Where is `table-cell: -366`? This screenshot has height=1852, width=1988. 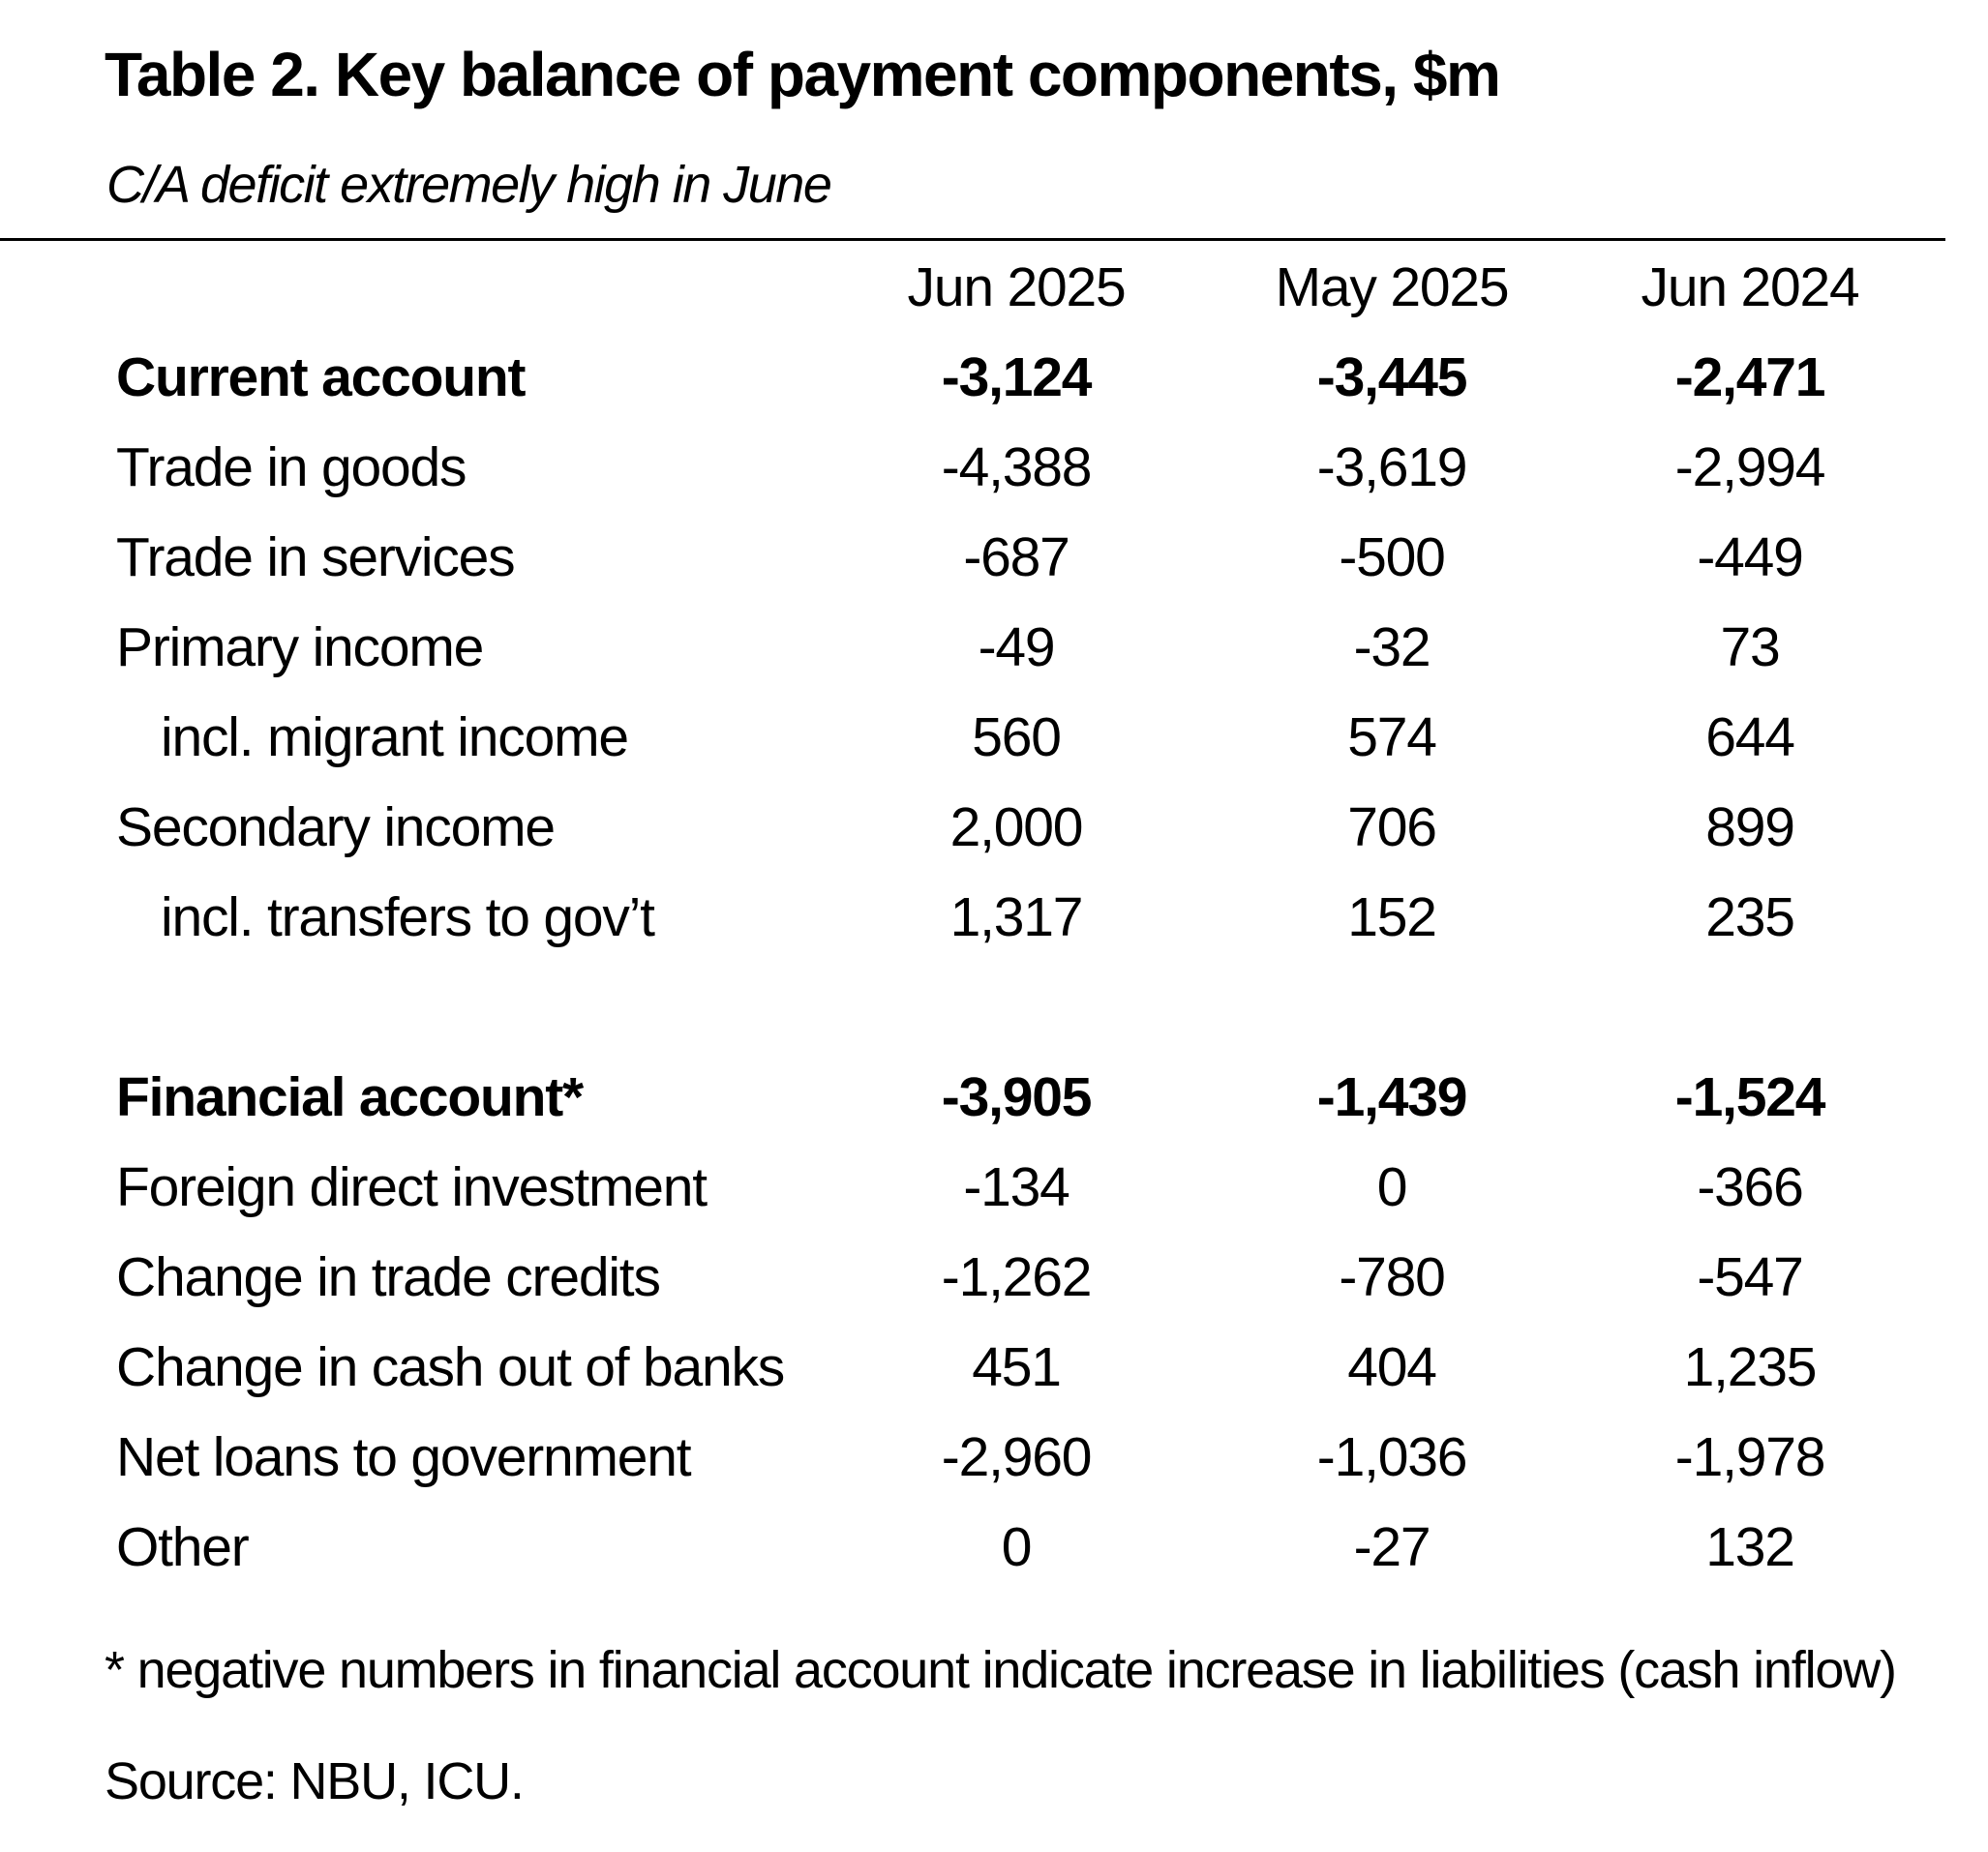
table-cell: -366 is located at coordinates (1750, 1187).